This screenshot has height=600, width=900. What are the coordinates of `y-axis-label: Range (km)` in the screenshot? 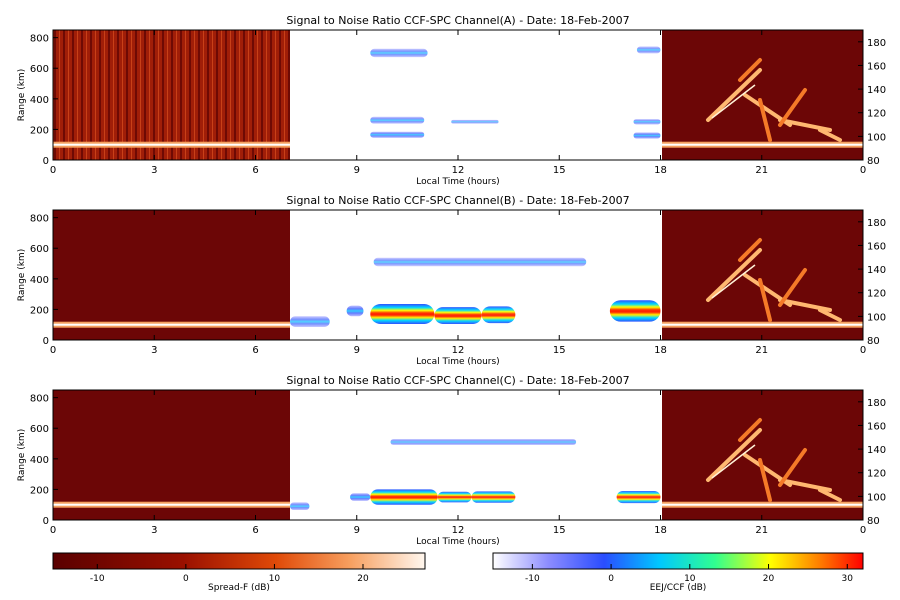 It's located at (22, 95).